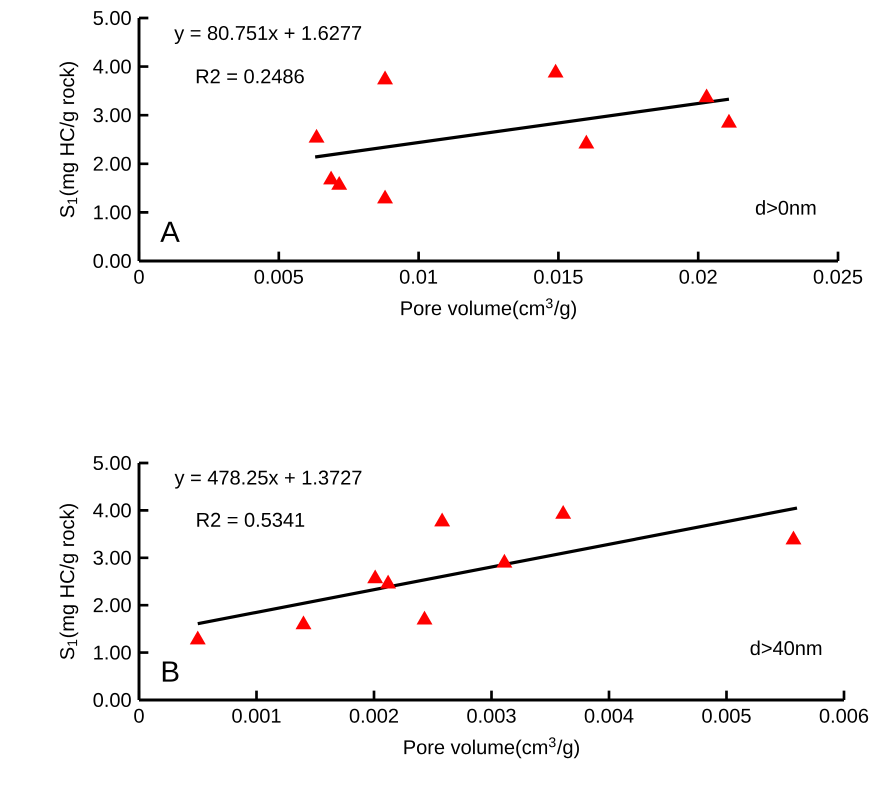 This screenshot has height=799, width=885. Describe the element at coordinates (838, 277) in the screenshot. I see `x-tick-label: 0.025` at that location.